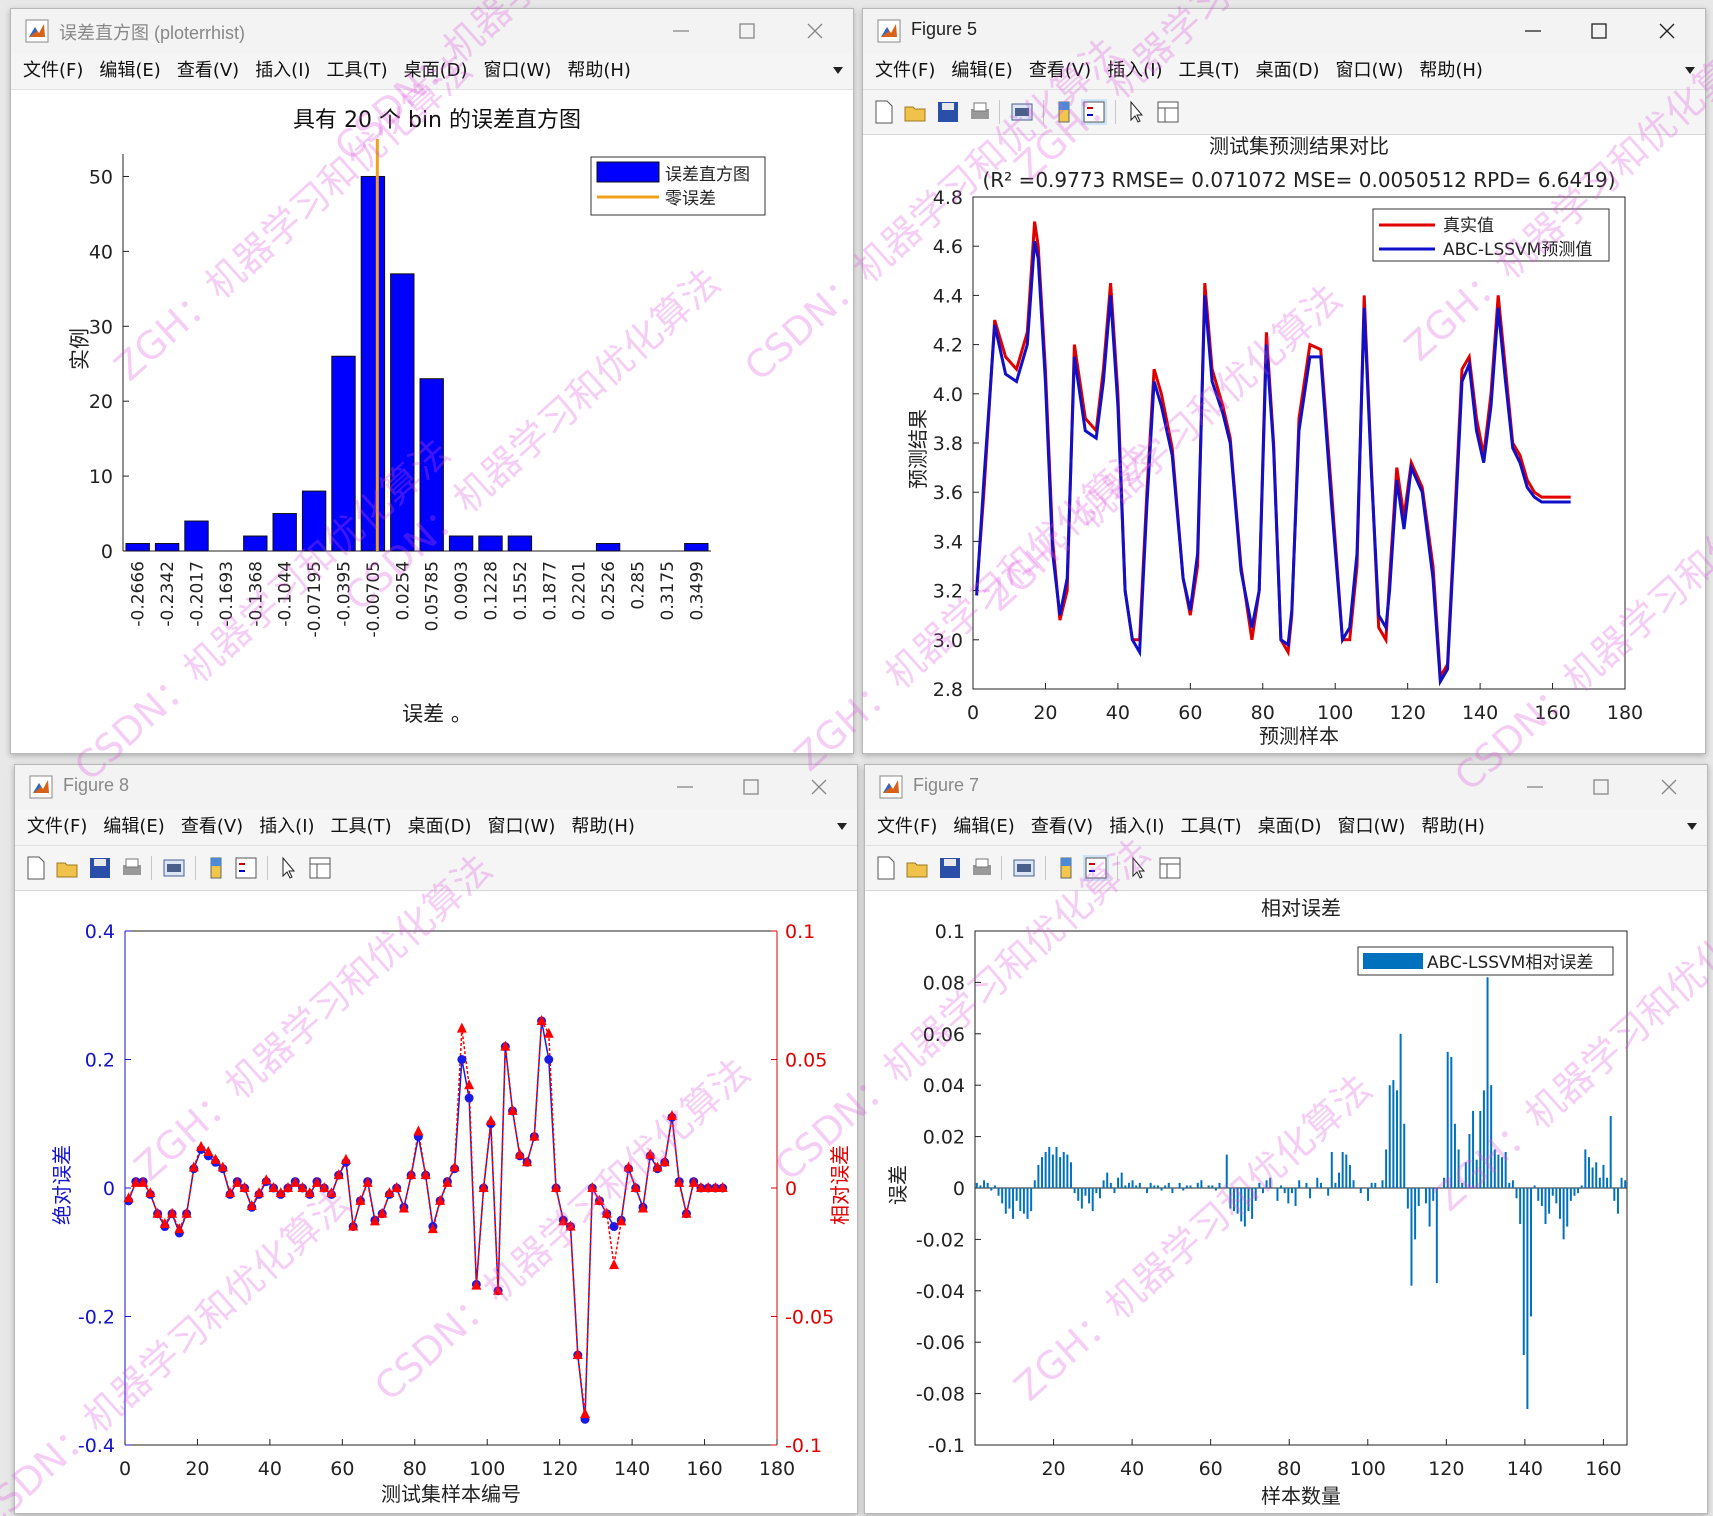  What do you see at coordinates (343, 453) in the screenshot?
I see `histogram-bar` at bounding box center [343, 453].